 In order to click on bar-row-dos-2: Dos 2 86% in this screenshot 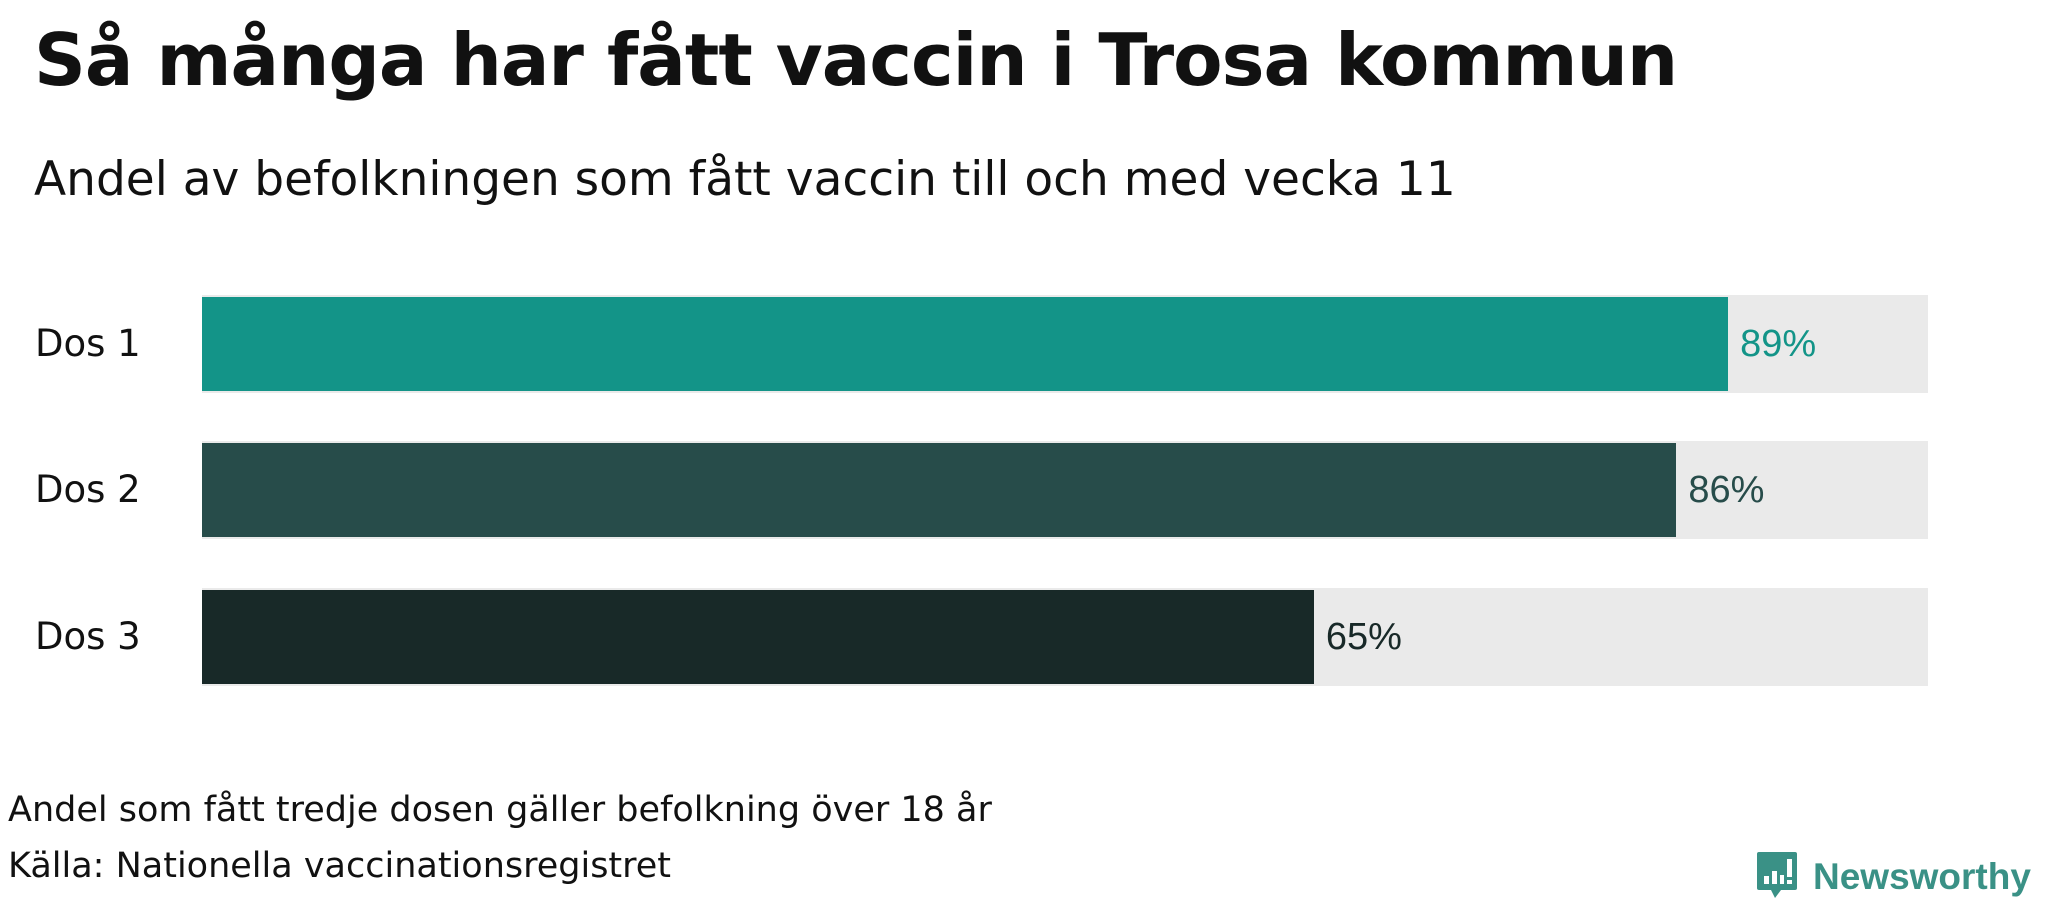, I will do `click(1024, 490)`.